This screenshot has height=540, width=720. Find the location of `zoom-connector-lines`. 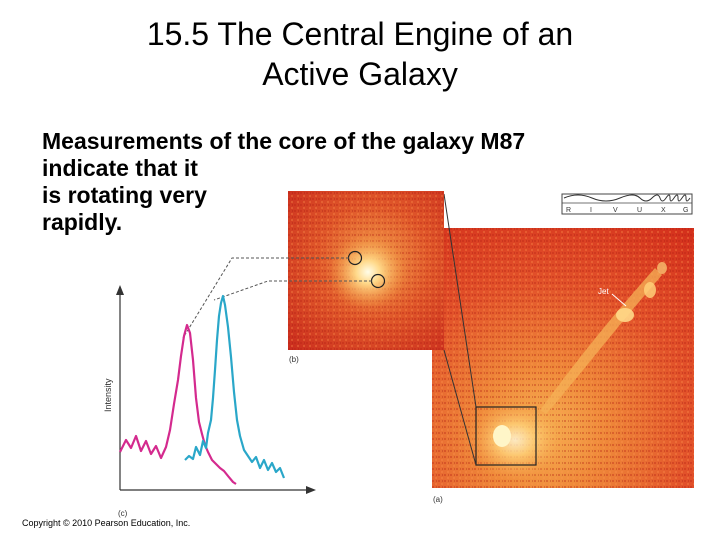

zoom-connector-lines is located at coordinates (460, 329).